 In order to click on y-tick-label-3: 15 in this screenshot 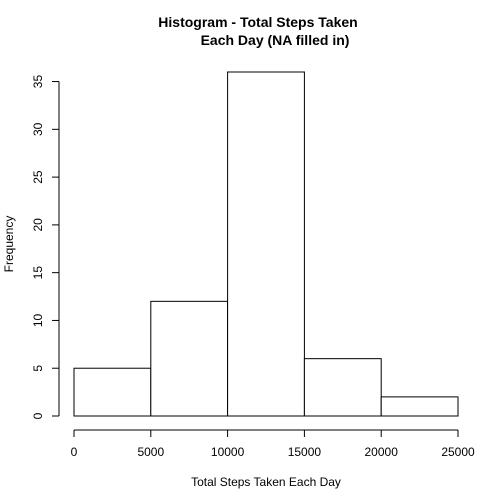, I will do `click(38, 273)`.